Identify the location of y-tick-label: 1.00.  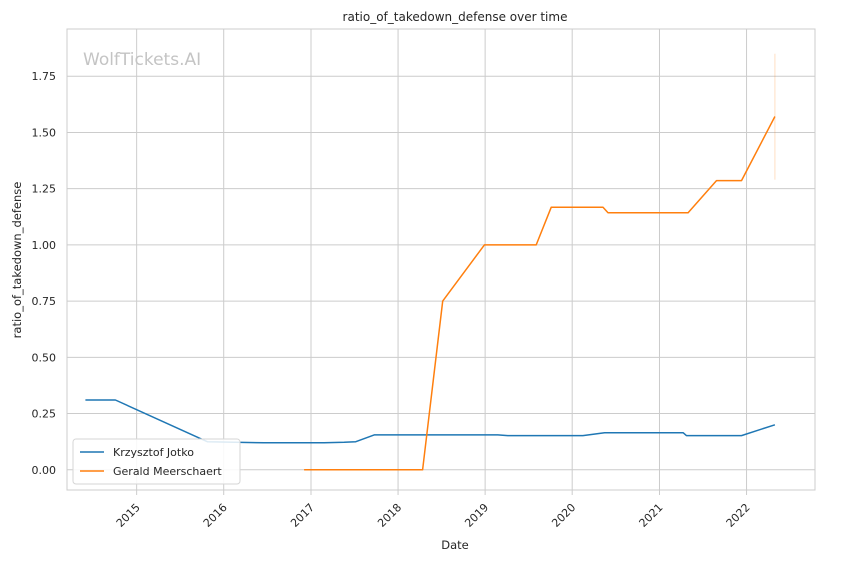
(44, 245).